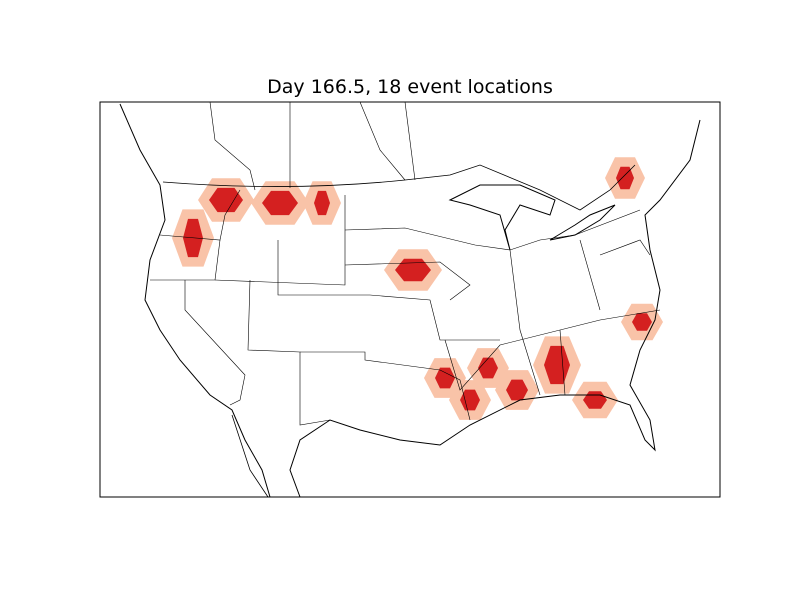  What do you see at coordinates (582, 222) in the screenshot?
I see `lake-erie-ontario` at bounding box center [582, 222].